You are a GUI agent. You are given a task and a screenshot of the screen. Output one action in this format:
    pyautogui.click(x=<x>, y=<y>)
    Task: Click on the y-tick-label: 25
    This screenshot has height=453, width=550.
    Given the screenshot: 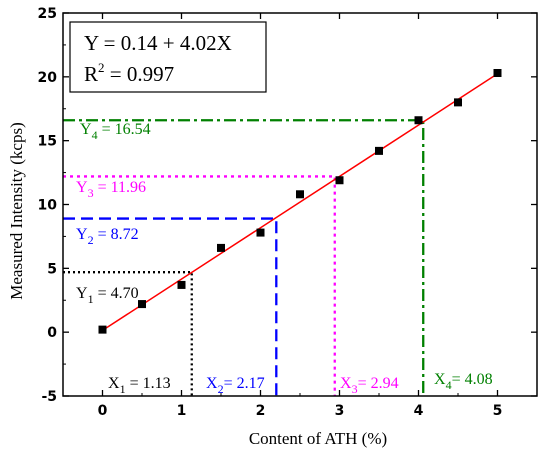 What is the action you would take?
    pyautogui.click(x=47, y=14)
    